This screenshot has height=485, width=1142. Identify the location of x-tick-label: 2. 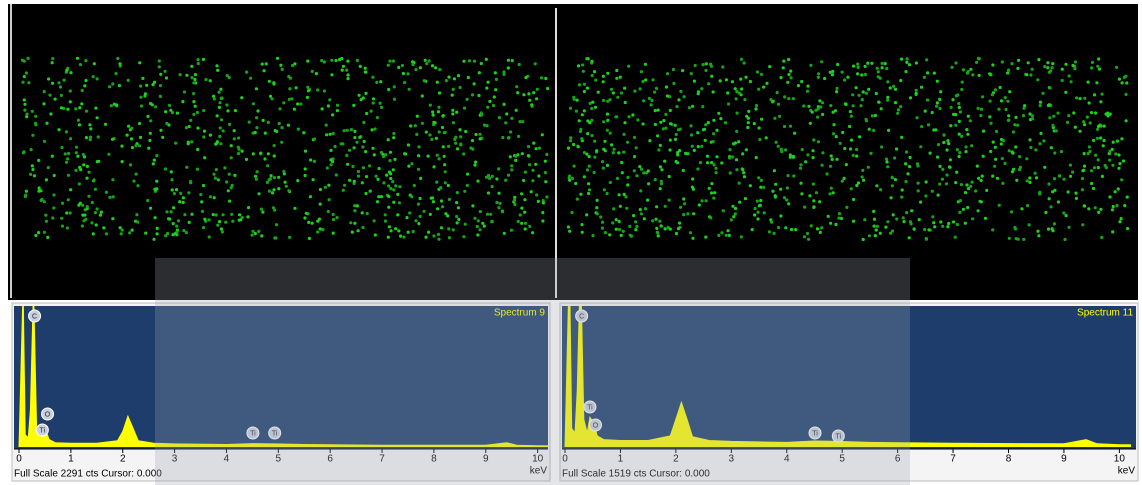
(123, 459).